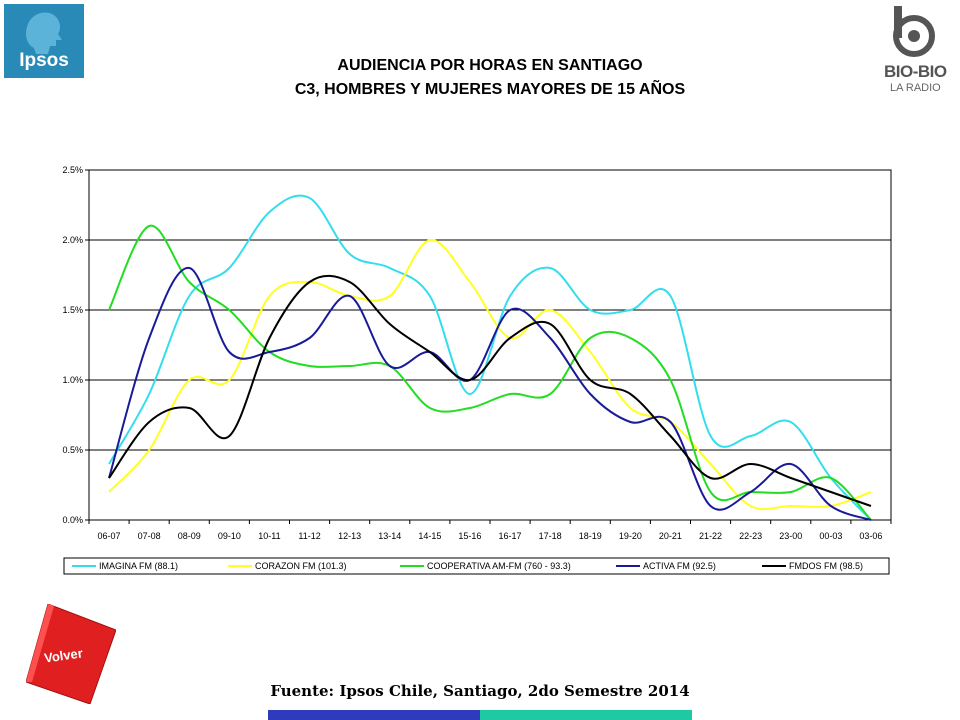  What do you see at coordinates (679, 566) in the screenshot?
I see `legend-label: ACTIVA FM (92.5)` at bounding box center [679, 566].